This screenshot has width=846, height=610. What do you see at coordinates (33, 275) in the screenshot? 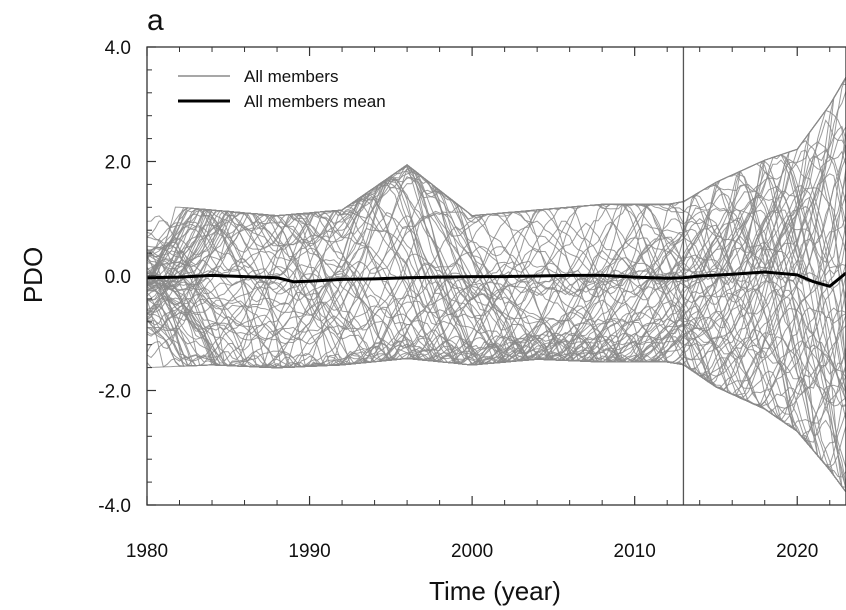
I see `y-axis-title: PDO` at bounding box center [33, 275].